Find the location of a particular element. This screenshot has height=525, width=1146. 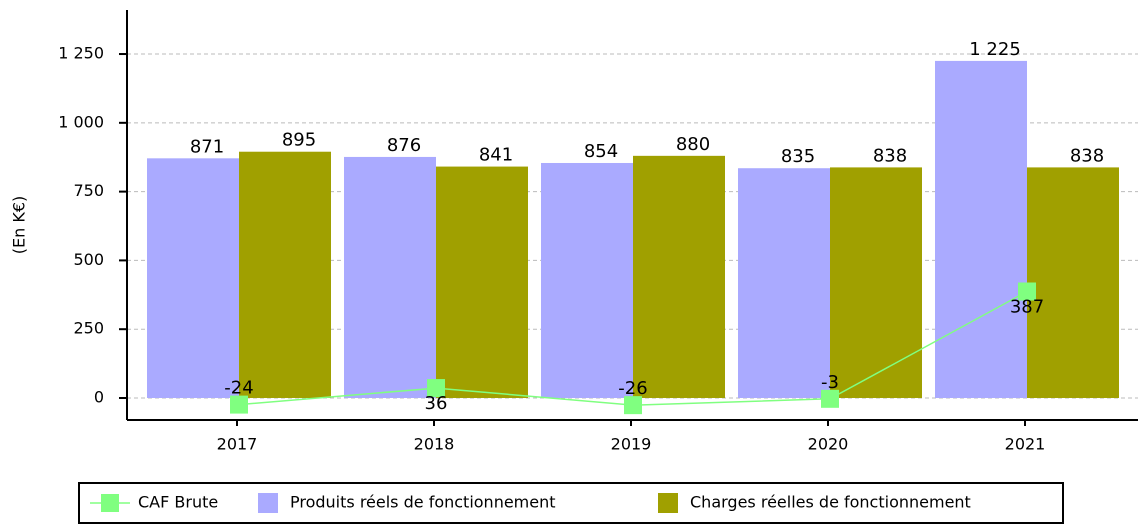

legend-box is located at coordinates (571, 503).